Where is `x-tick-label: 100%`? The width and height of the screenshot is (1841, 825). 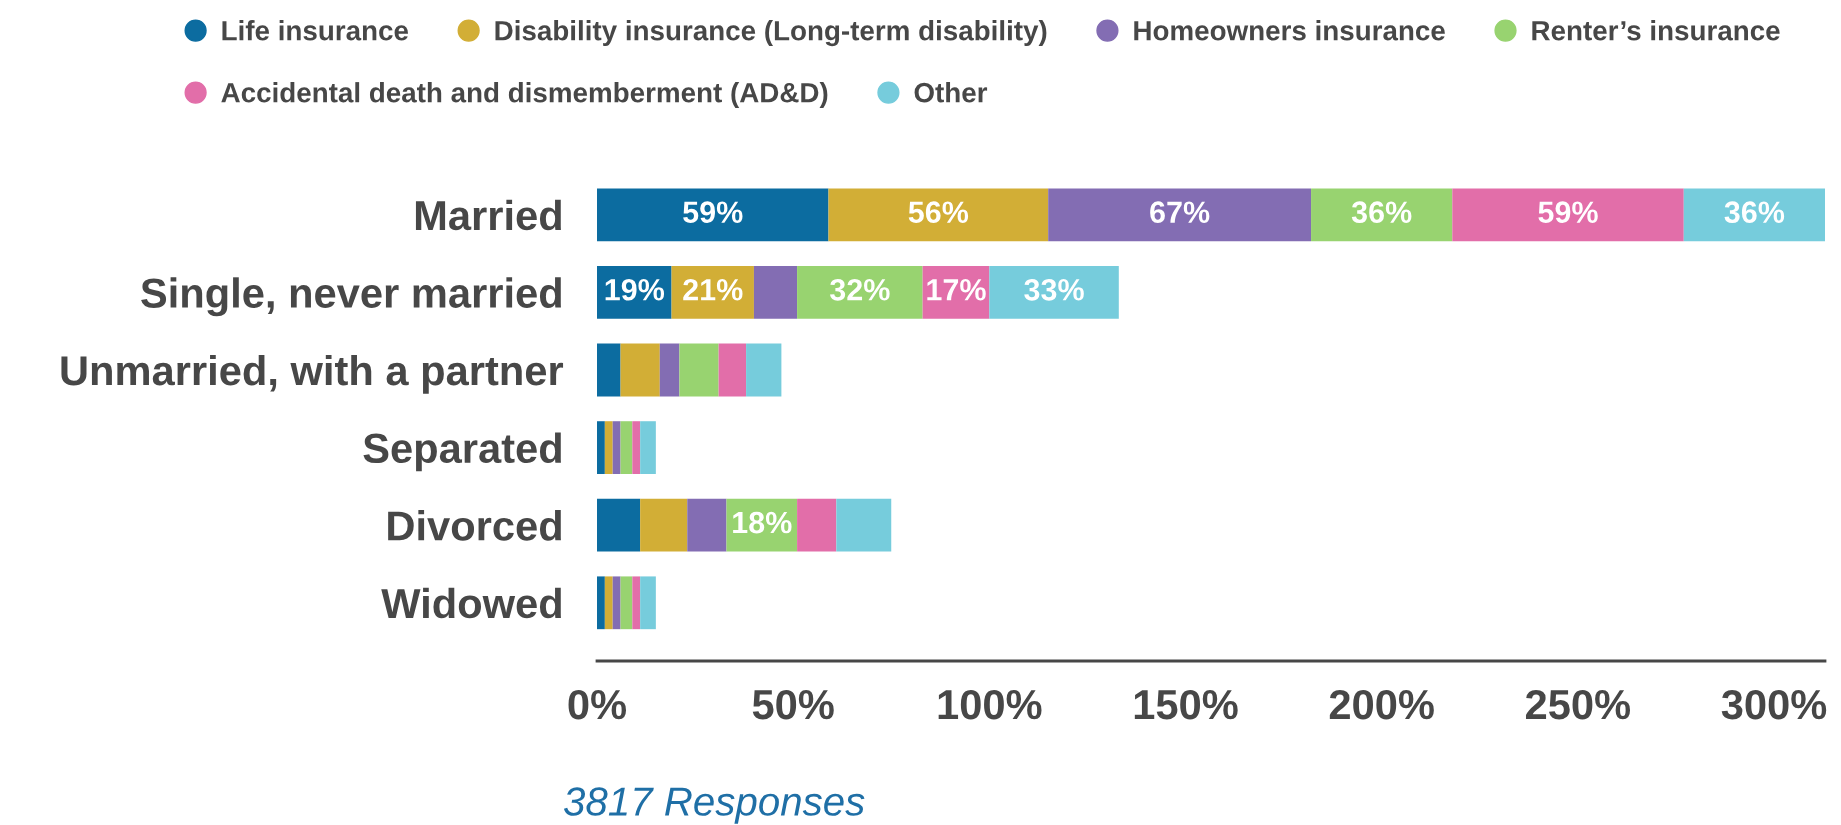
x-tick-label: 100% is located at coordinates (990, 704).